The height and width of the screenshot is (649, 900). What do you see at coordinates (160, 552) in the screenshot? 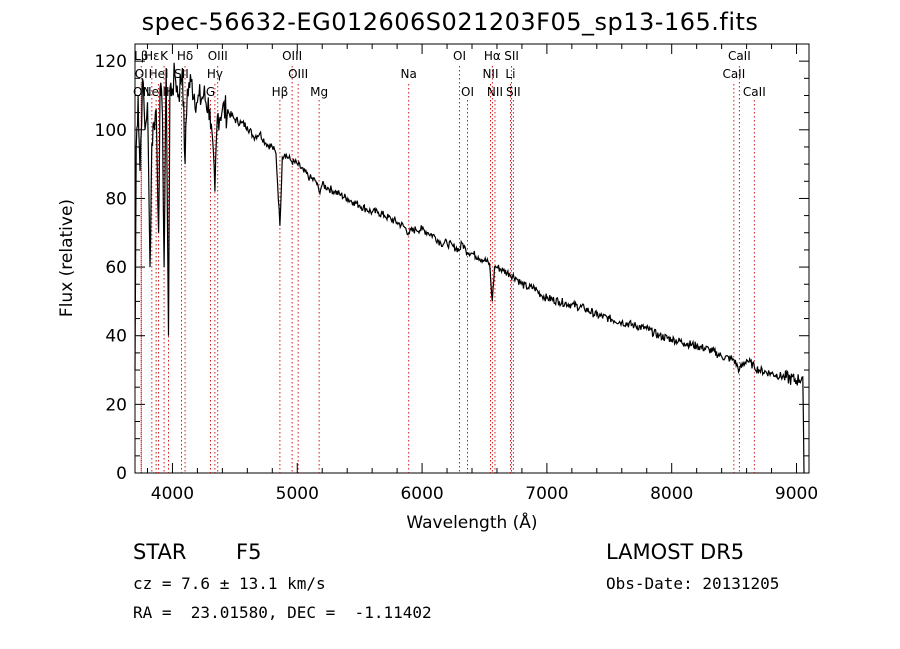
I see `object-class: STAR` at bounding box center [160, 552].